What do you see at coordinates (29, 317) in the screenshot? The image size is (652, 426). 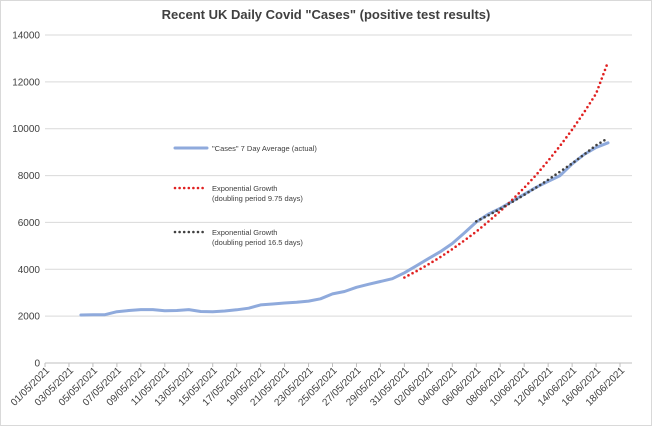 I see `y-tick-label: 2000` at bounding box center [29, 317].